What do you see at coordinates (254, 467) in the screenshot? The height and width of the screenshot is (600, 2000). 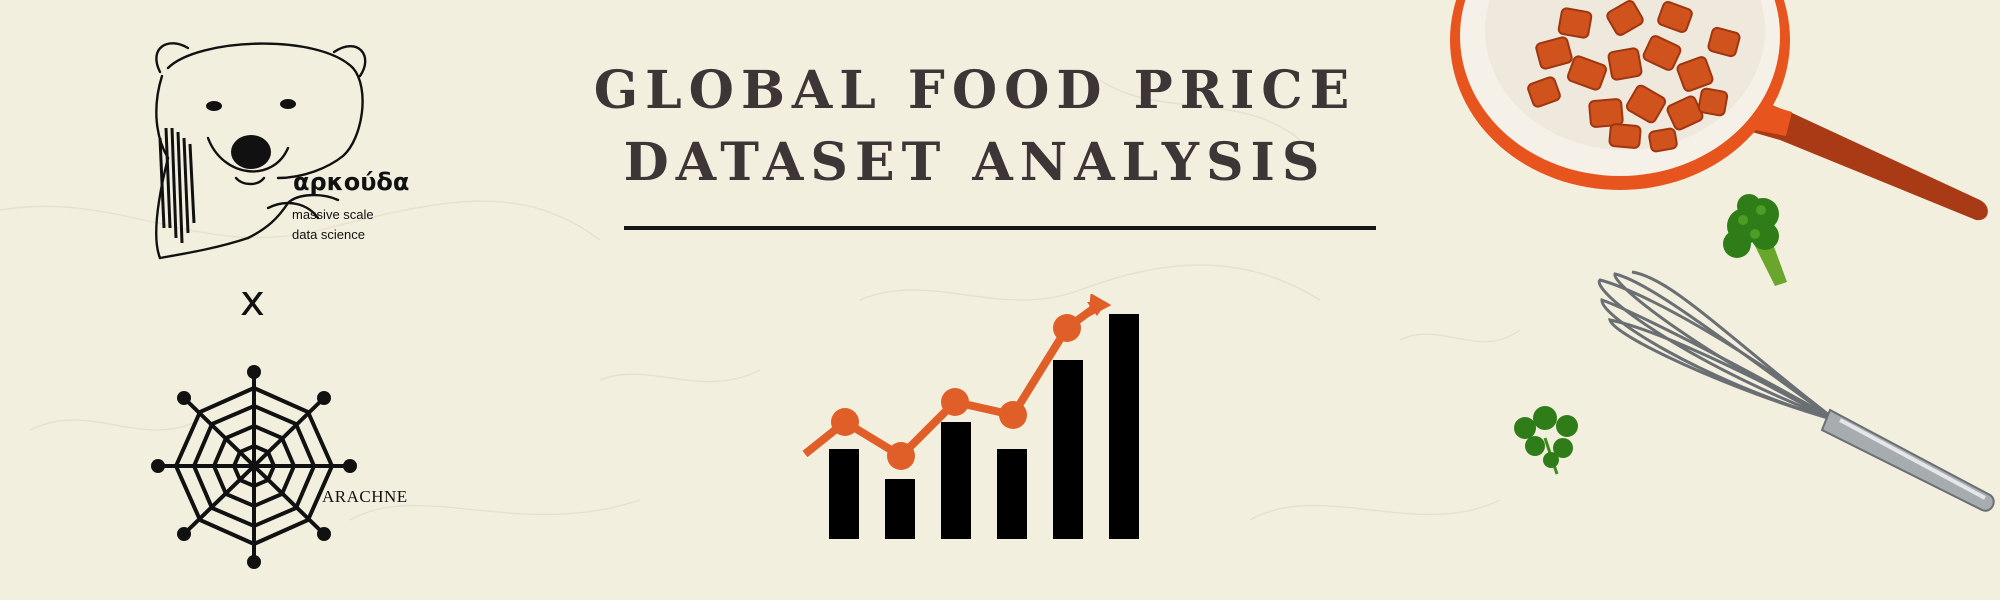 I see `spider-web-logo-icon` at bounding box center [254, 467].